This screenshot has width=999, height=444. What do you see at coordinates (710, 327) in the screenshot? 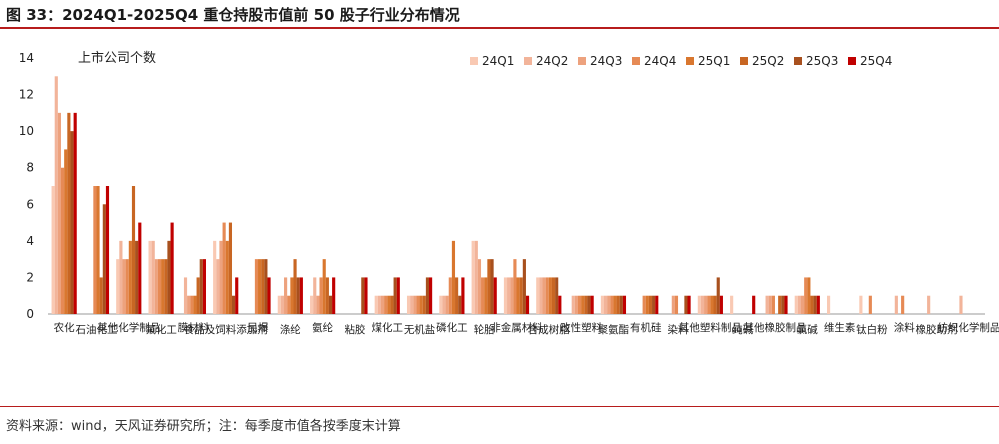
I see `x-tick-label: 其他塑料制品` at bounding box center [710, 327].